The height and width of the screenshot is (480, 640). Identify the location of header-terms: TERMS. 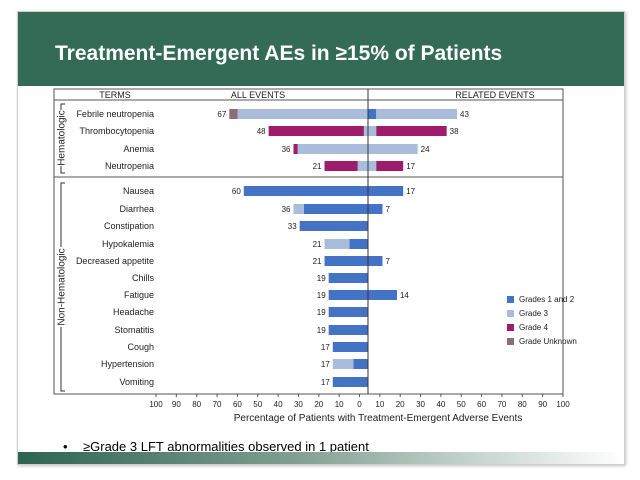
(115, 95).